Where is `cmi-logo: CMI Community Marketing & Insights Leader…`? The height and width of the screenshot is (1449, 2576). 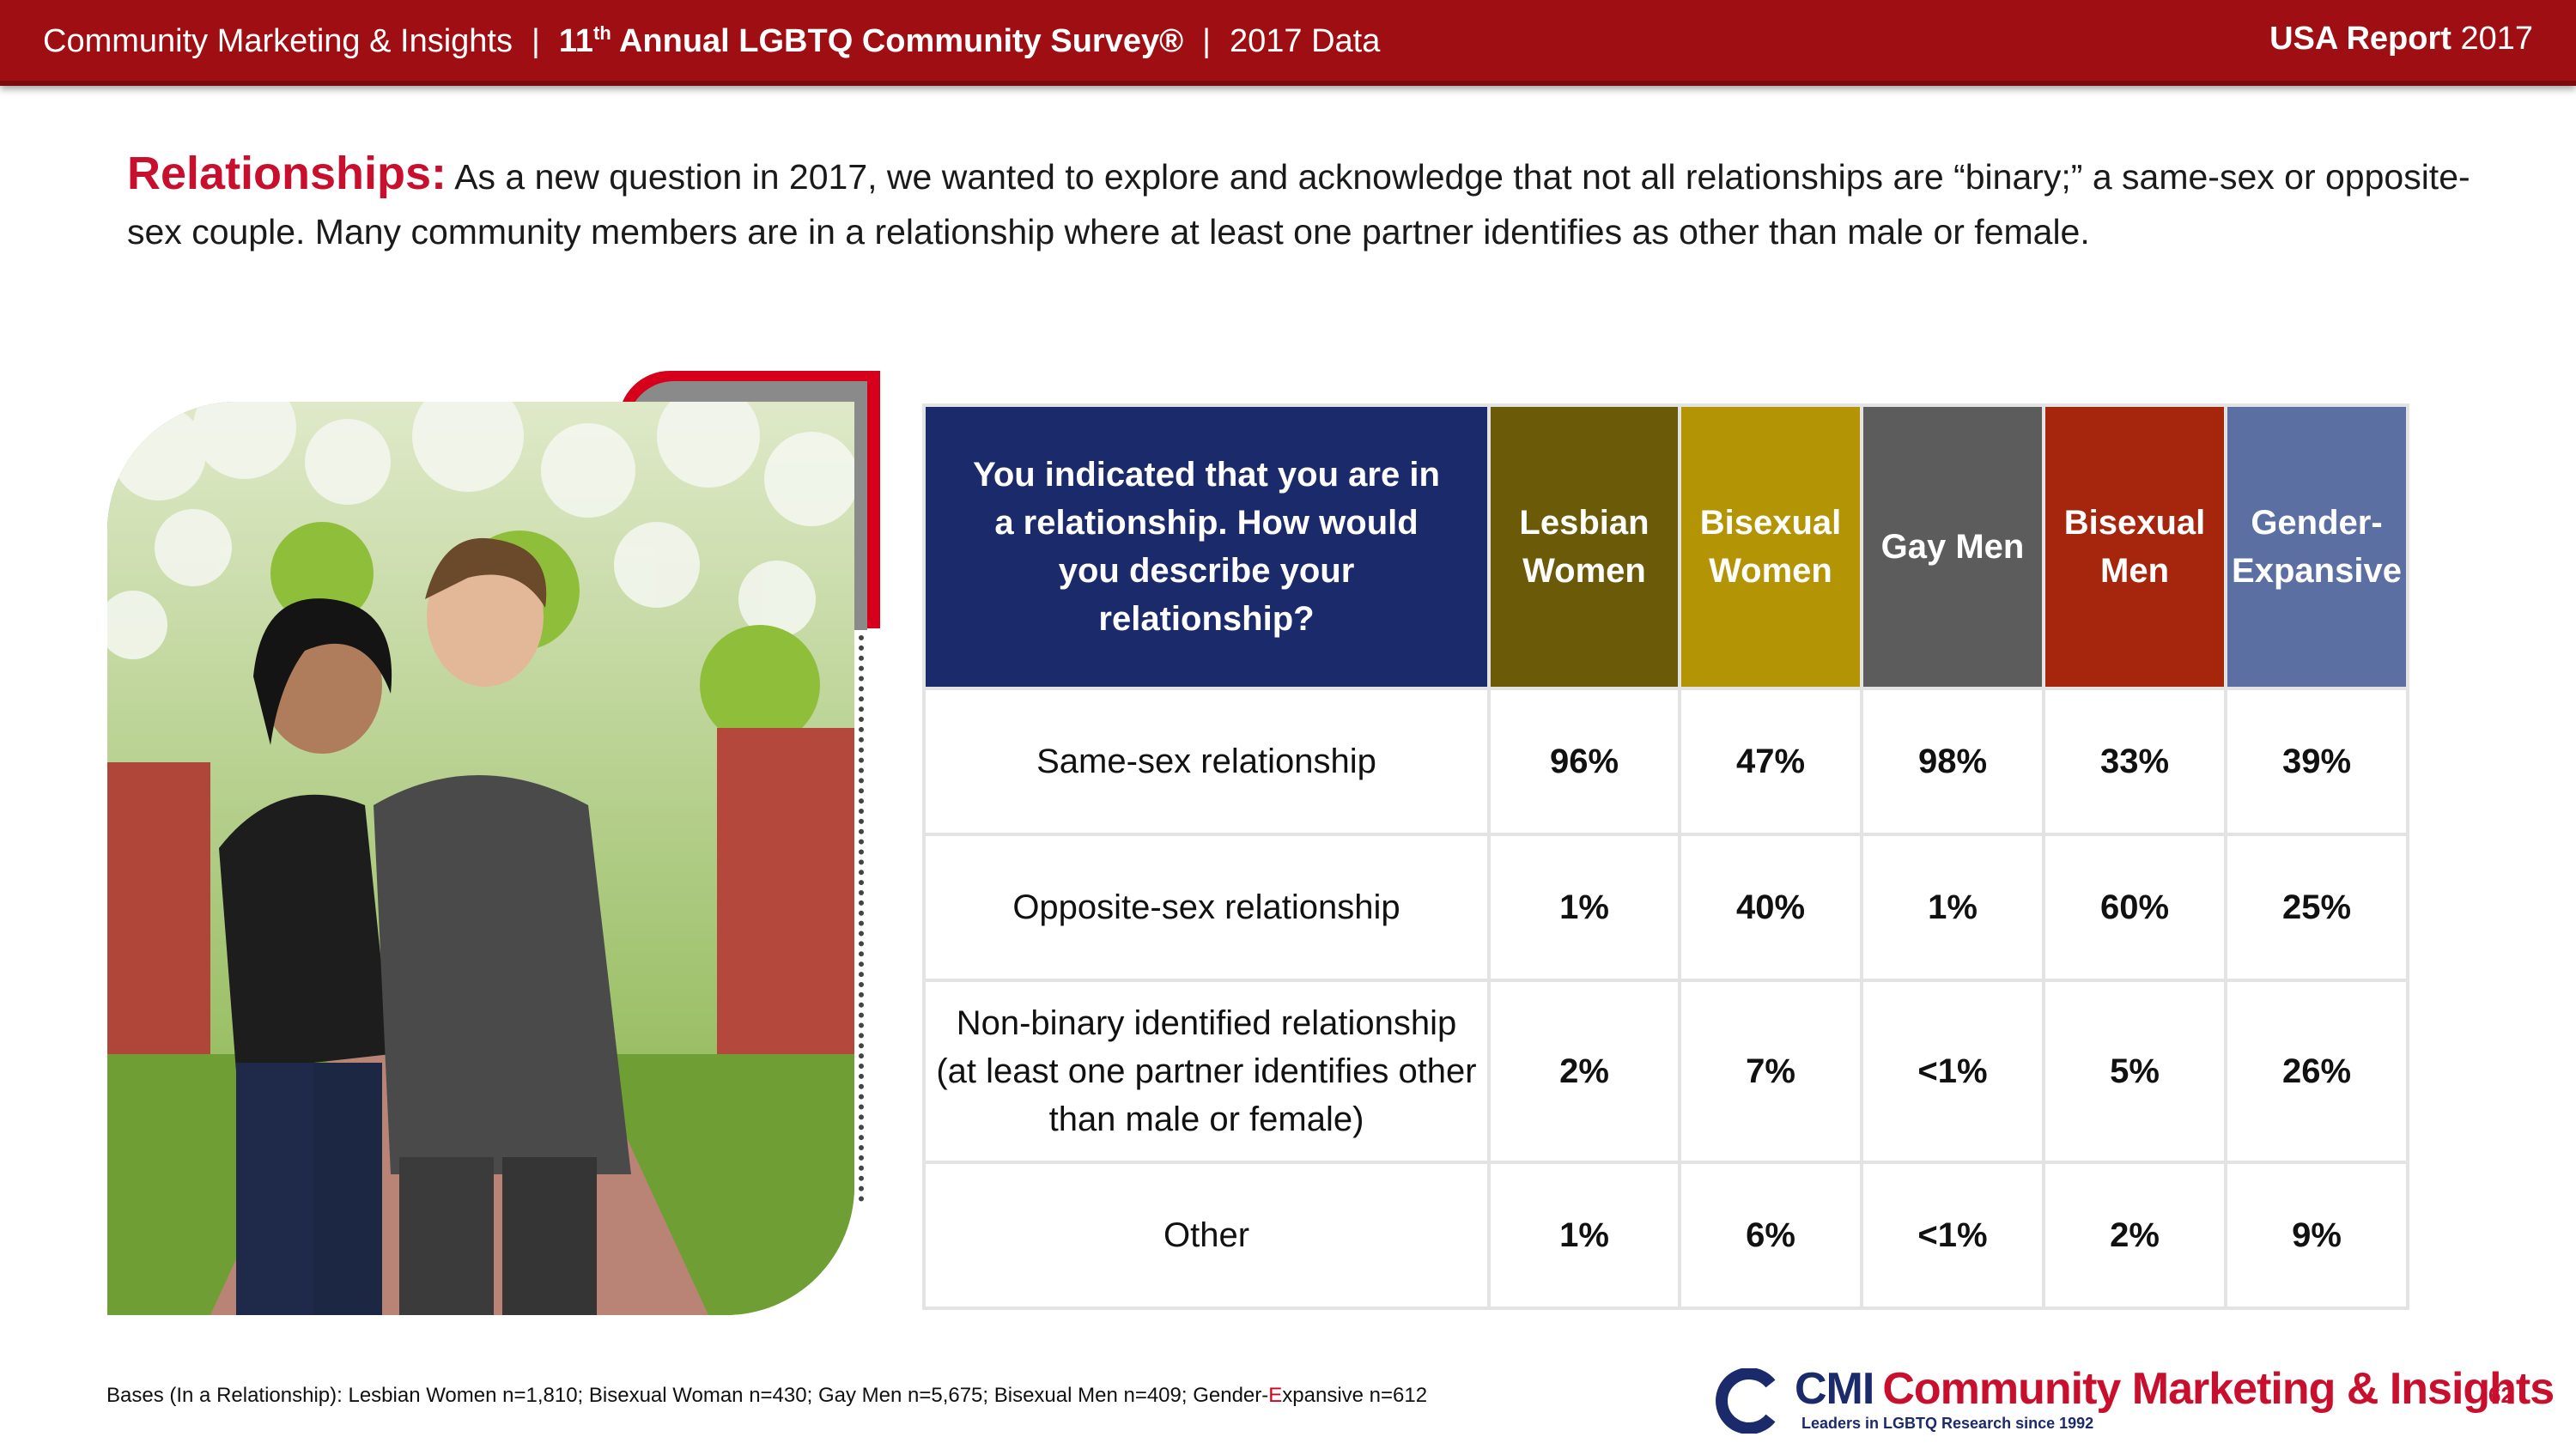 cmi-logo: CMI Community Marketing & Insights Leader… is located at coordinates (2135, 1399).